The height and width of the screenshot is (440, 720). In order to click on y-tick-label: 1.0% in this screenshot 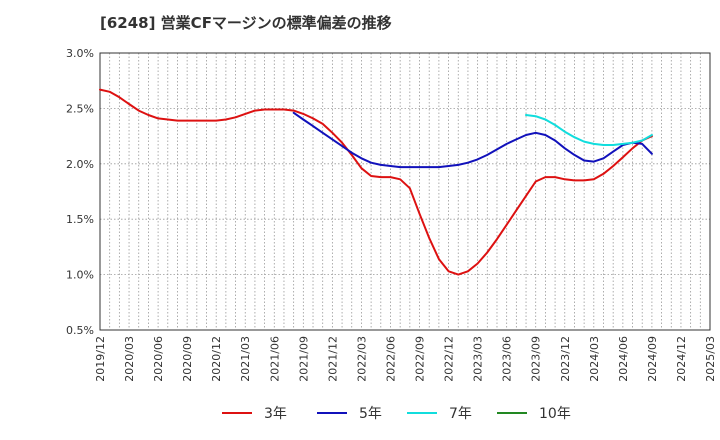, I will do `click(80, 275)`.